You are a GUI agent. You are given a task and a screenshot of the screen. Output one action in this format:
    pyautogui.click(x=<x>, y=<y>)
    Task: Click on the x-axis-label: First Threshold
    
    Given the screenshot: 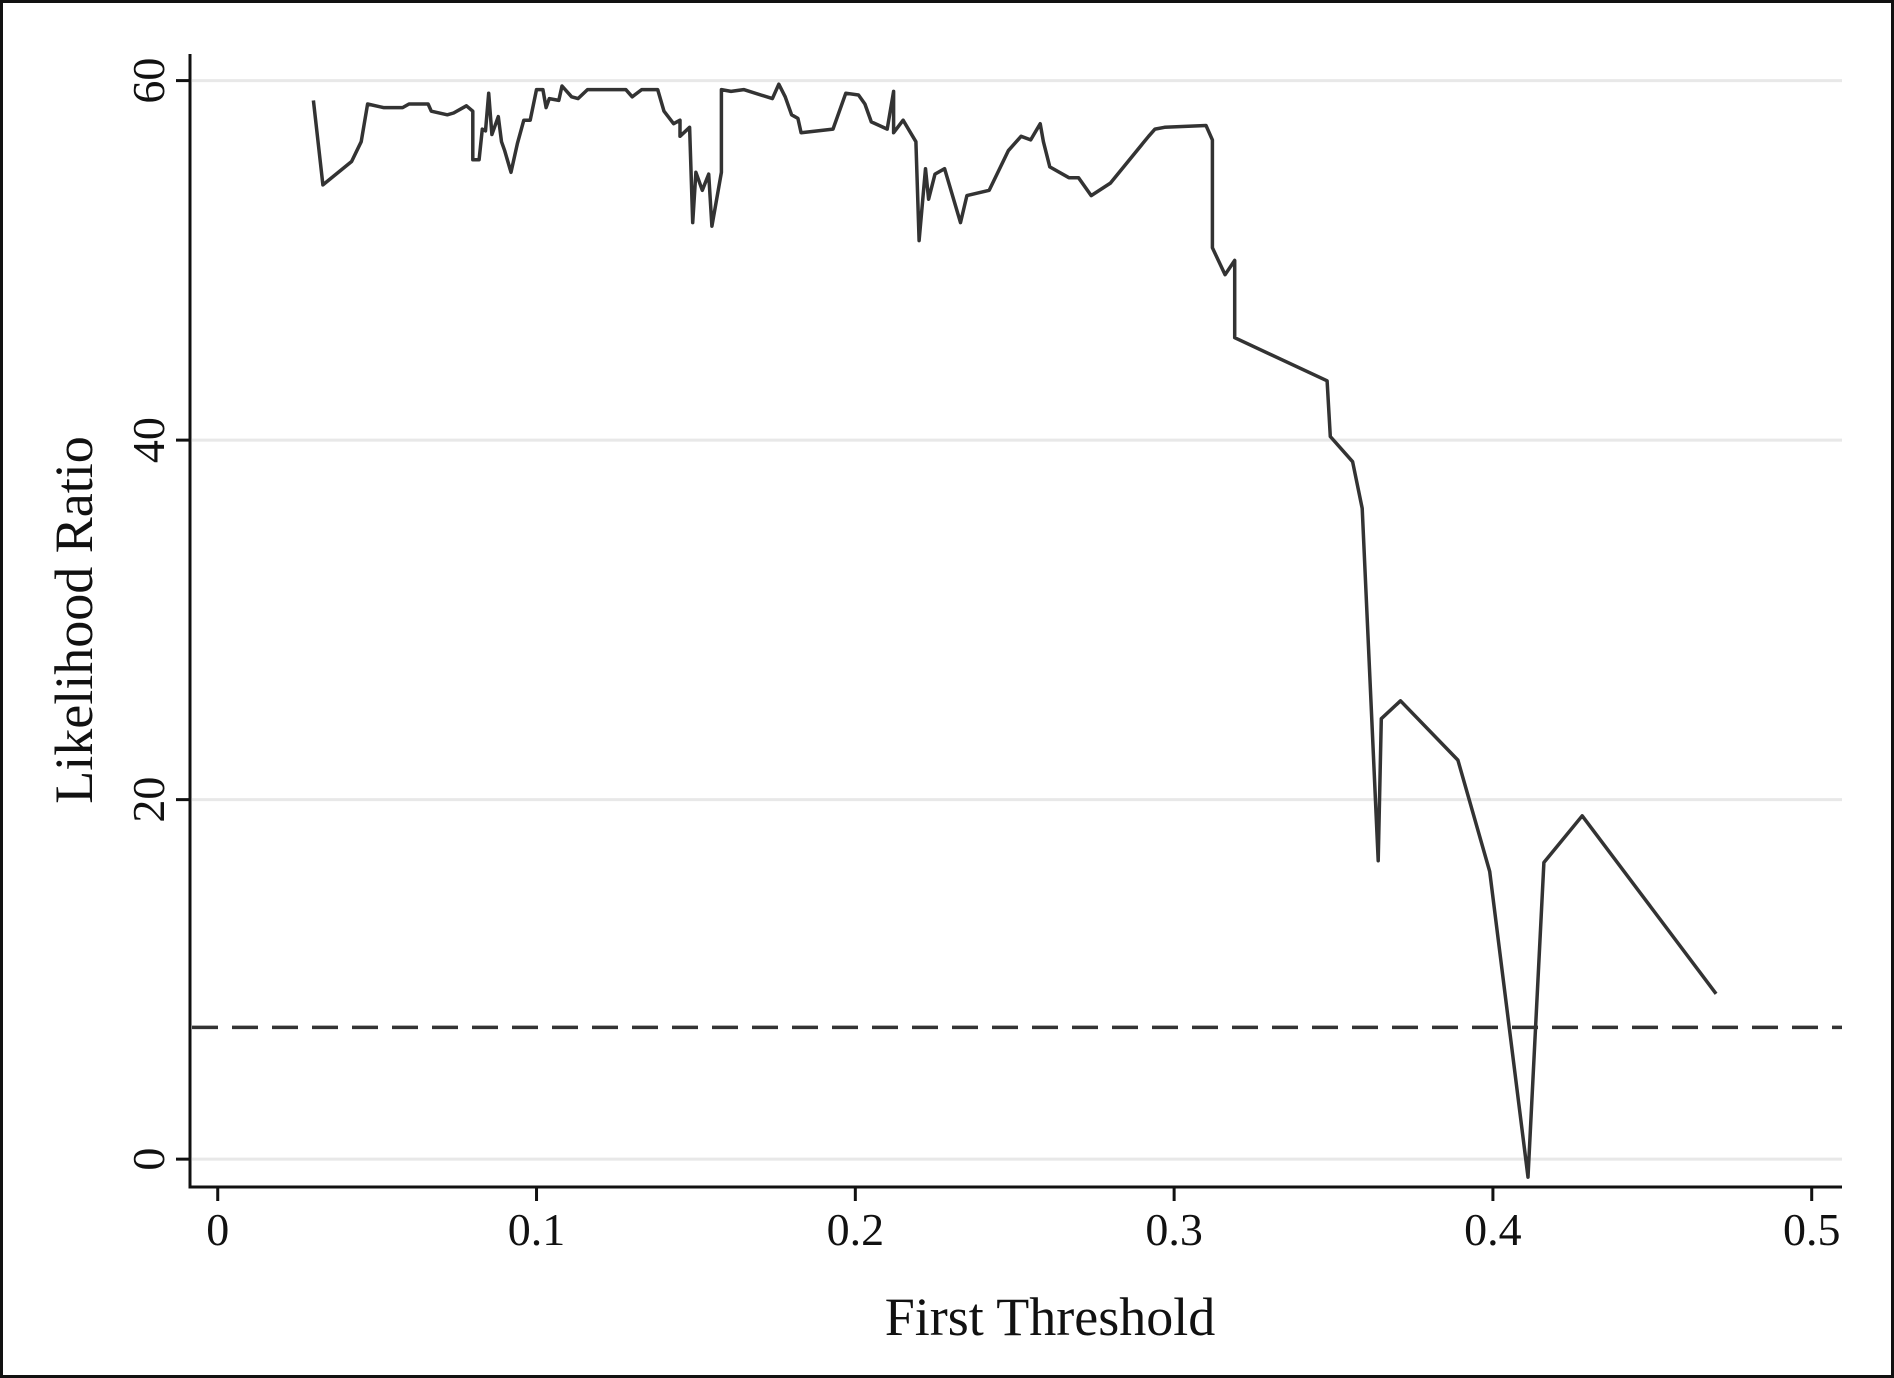 What is the action you would take?
    pyautogui.click(x=1050, y=1317)
    